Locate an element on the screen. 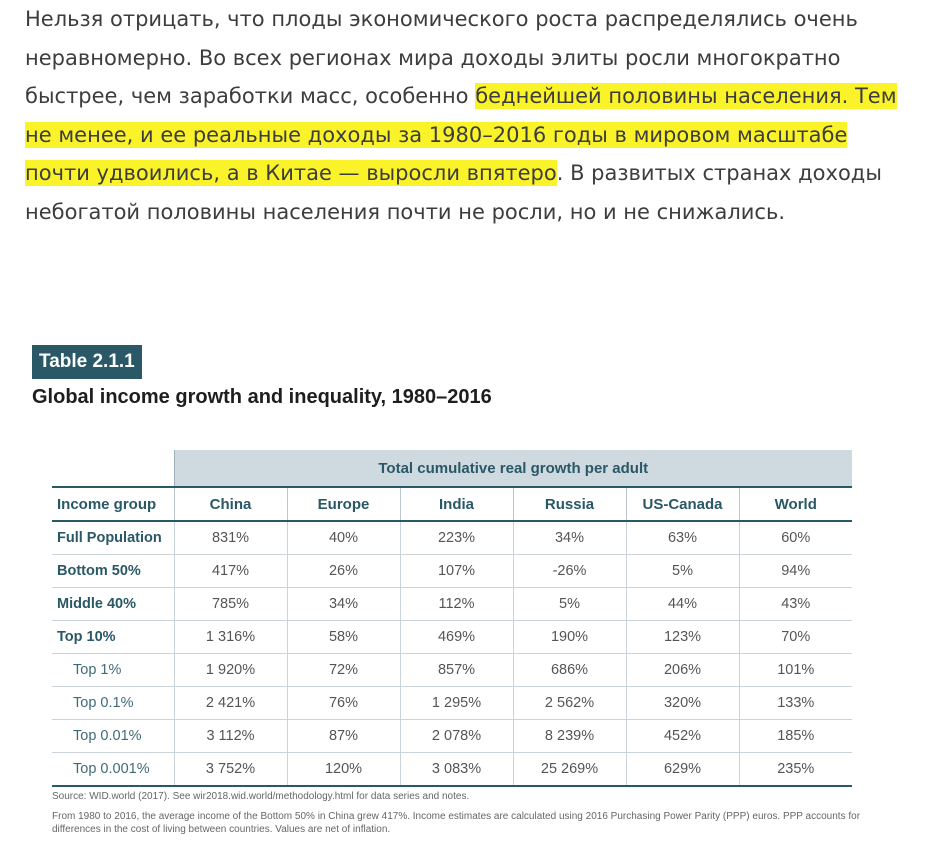  table-cell: -26% is located at coordinates (569, 571).